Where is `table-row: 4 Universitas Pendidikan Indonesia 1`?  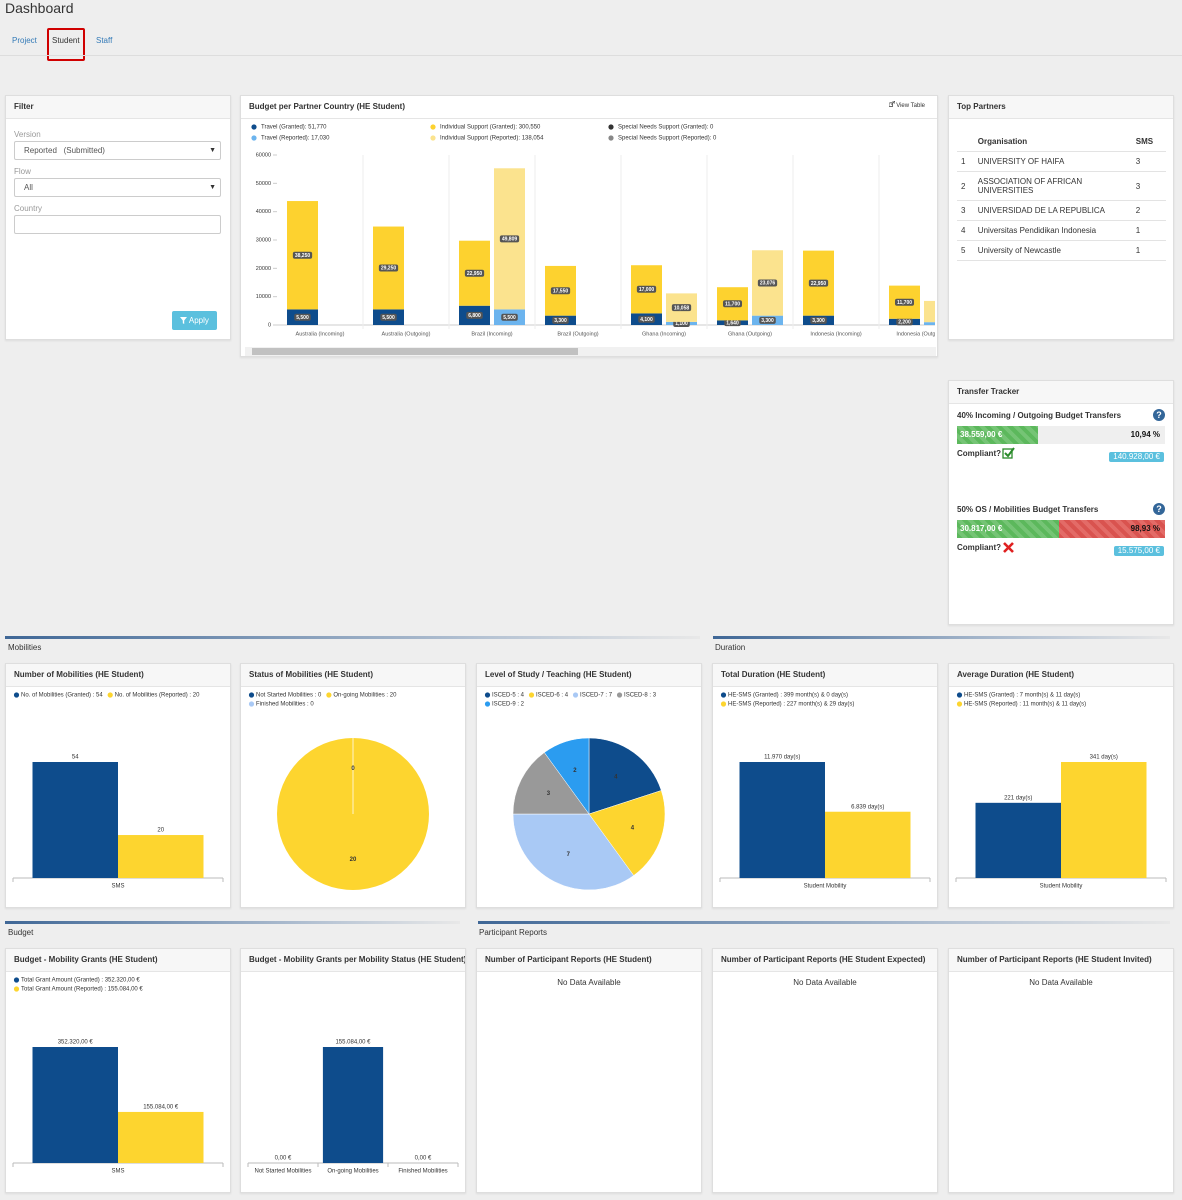
table-row: 4 Universitas Pendidikan Indonesia 1 is located at coordinates (1061, 230).